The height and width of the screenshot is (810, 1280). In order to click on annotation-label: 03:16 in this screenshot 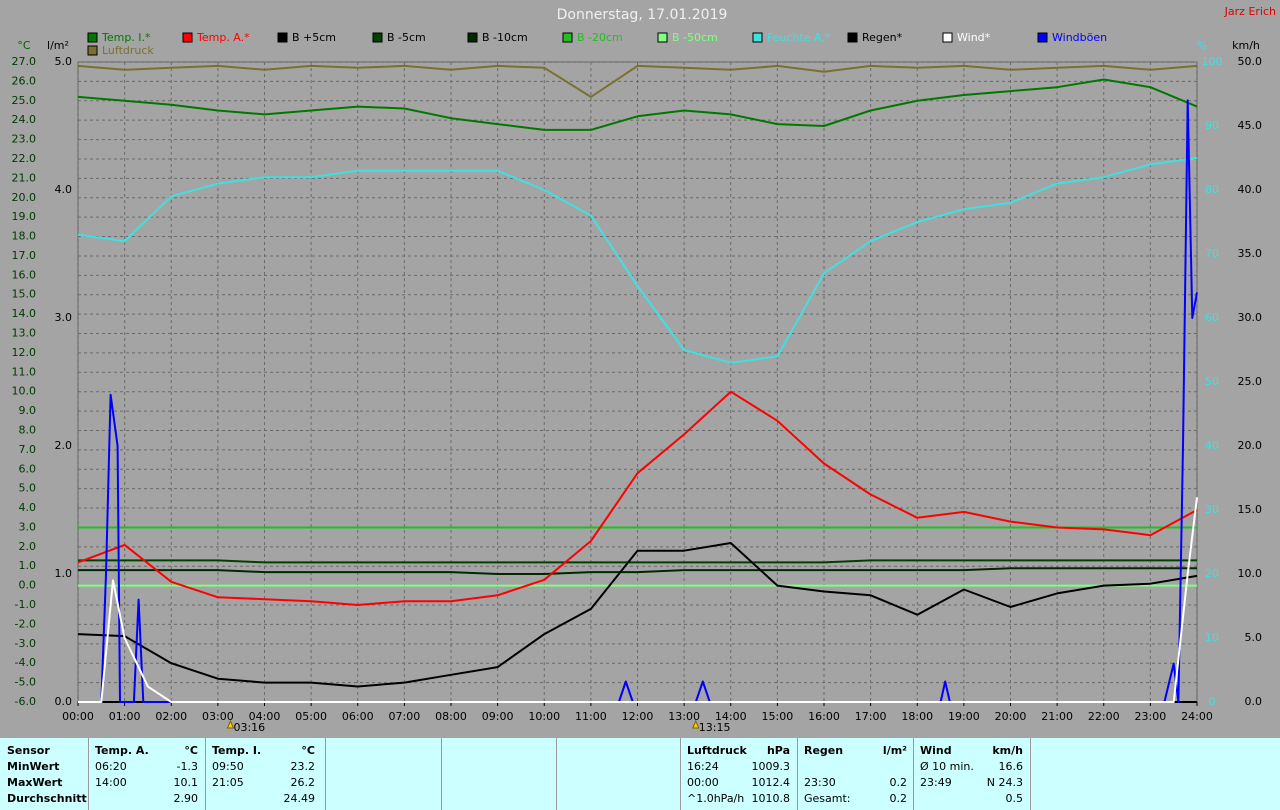, I will do `click(249, 727)`.